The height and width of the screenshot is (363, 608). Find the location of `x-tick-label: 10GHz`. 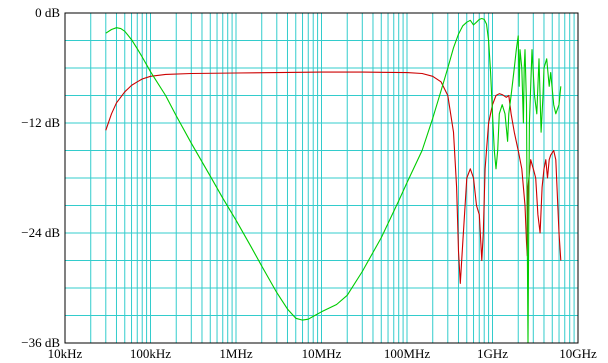

x-tick-label: 10GHz is located at coordinates (578, 353).